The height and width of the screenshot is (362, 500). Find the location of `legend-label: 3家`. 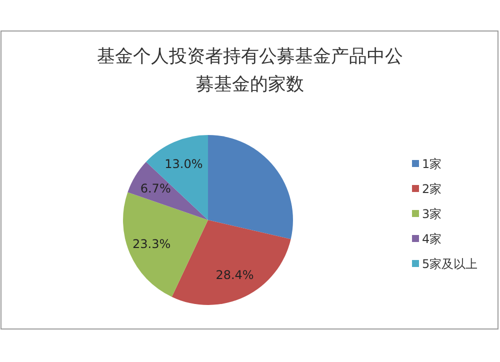

legend-label: 3家 is located at coordinates (432, 214).